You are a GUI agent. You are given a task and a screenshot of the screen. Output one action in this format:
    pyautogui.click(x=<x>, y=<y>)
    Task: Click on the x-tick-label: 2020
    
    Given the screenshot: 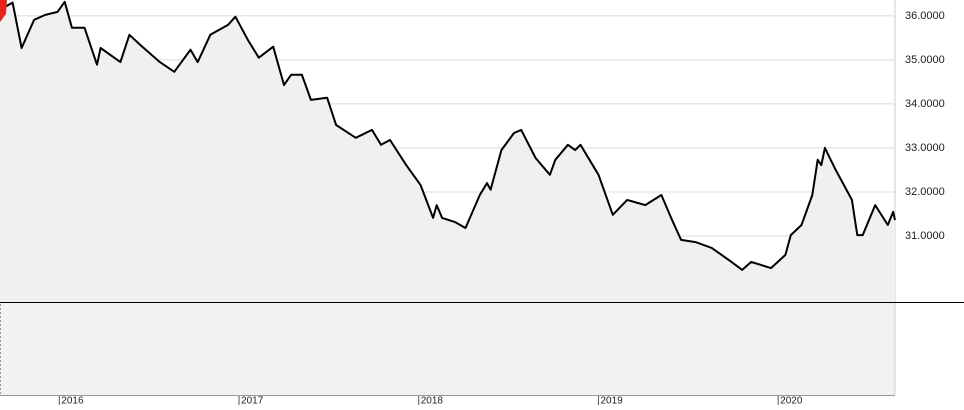 What is the action you would take?
    pyautogui.click(x=791, y=401)
    